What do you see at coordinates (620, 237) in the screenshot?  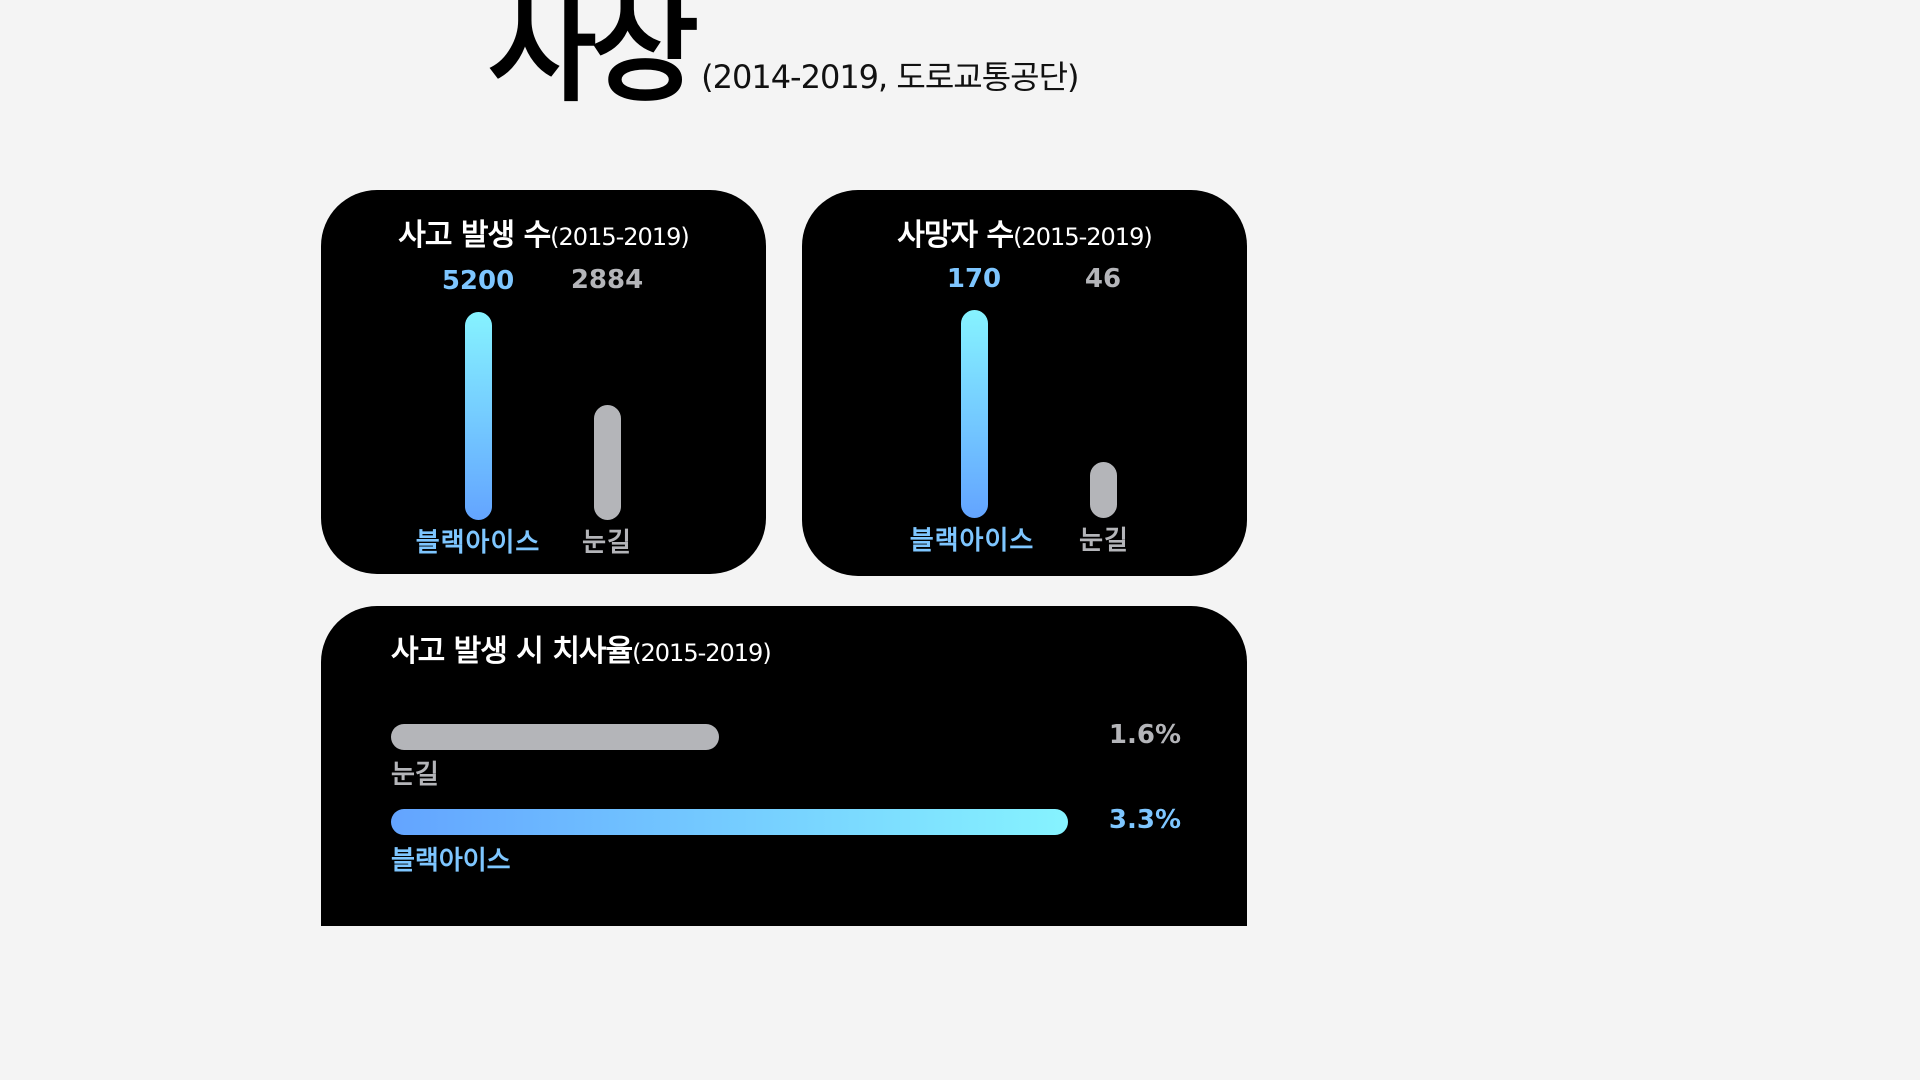 I see `accident-count-title-period: (2015-2019)` at bounding box center [620, 237].